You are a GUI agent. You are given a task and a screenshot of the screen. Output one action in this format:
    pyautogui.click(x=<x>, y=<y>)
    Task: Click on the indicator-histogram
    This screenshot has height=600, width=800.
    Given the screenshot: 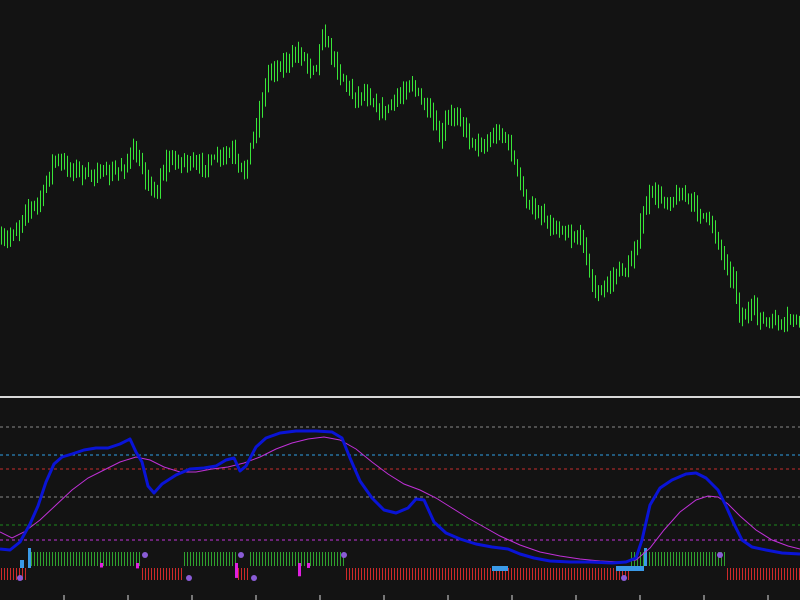 What is the action you would take?
    pyautogui.click(x=400, y=564)
    